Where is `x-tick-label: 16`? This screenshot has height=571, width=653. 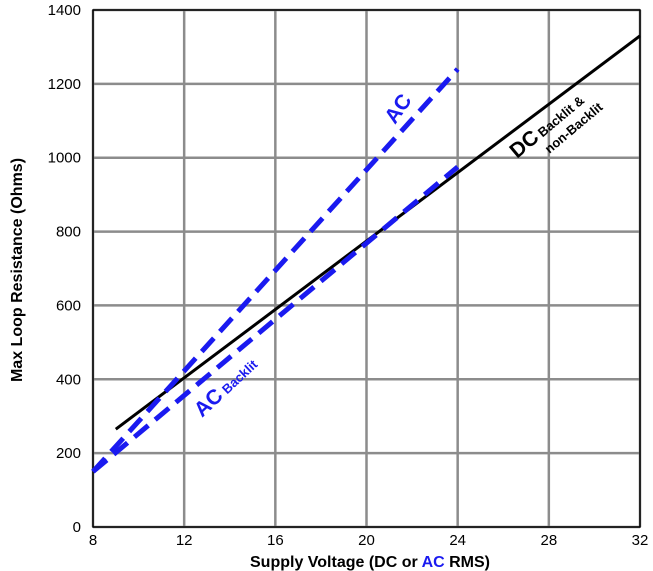
x-tick-label: 16 is located at coordinates (275, 540).